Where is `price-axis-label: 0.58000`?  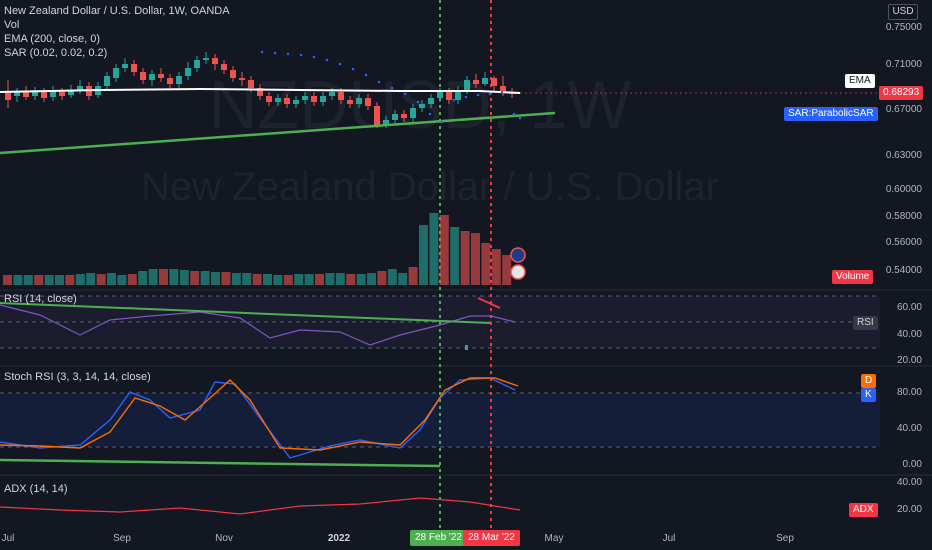 price-axis-label: 0.58000 is located at coordinates (903, 216).